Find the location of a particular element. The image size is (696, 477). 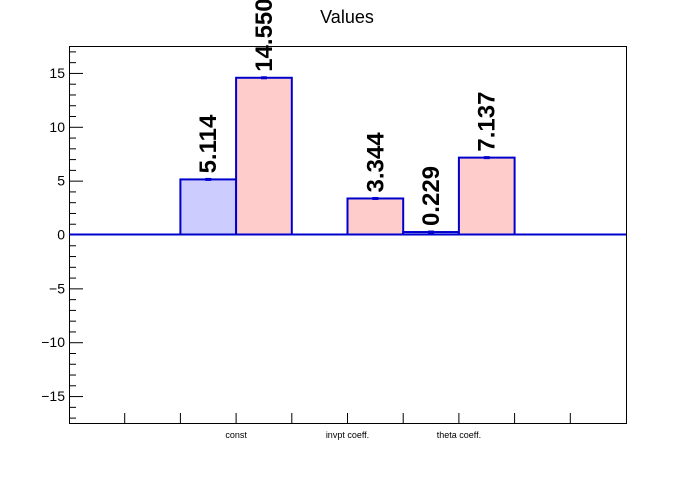

y-tick-label: −10 is located at coordinates (53, 342).